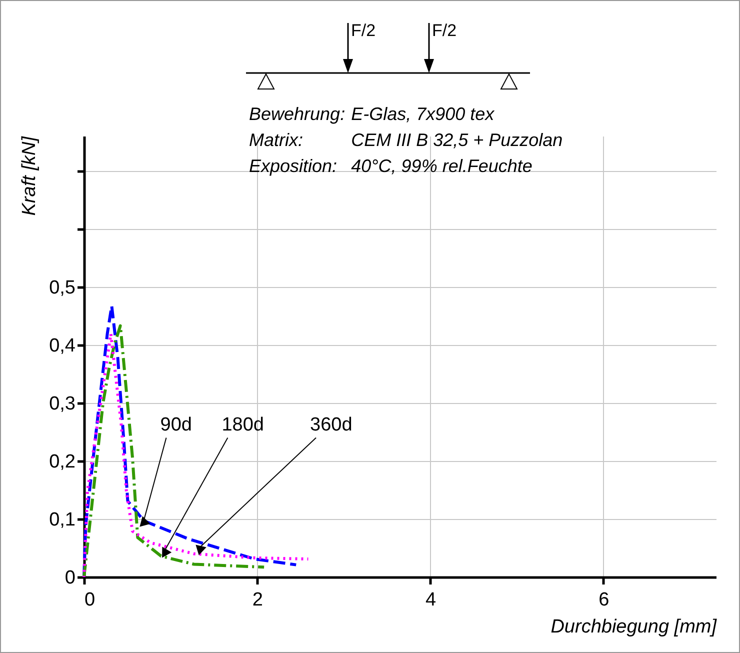 Image resolution: width=740 pixels, height=653 pixels. What do you see at coordinates (174, 451) in the screenshot?
I see `line-series` at bounding box center [174, 451].